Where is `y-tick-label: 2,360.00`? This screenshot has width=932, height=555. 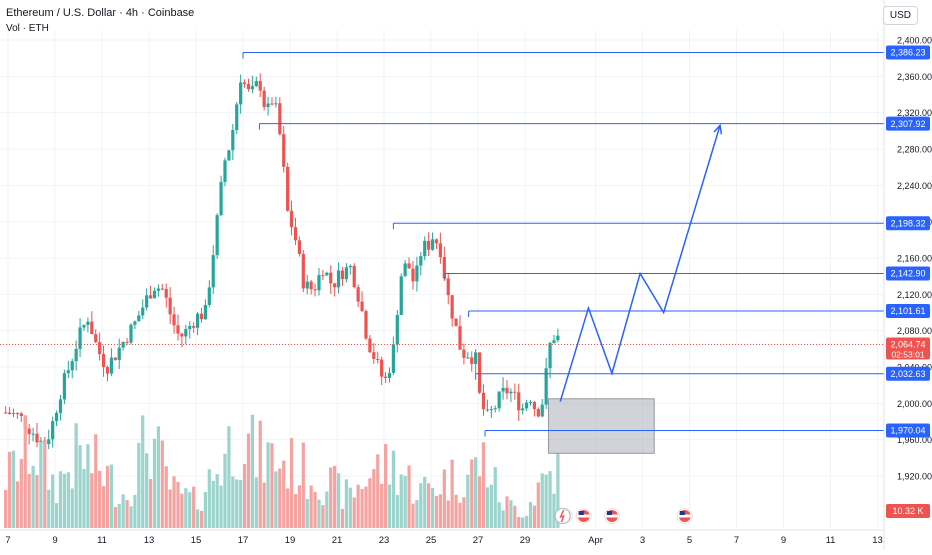 y-tick-label: 2,360.00 is located at coordinates (914, 77).